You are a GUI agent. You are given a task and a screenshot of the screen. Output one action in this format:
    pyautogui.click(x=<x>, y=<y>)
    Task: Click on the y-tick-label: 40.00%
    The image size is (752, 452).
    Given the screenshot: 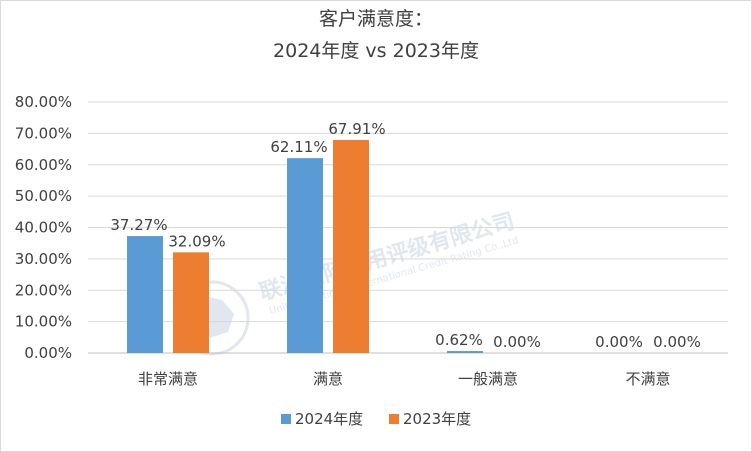 What is the action you would take?
    pyautogui.click(x=43, y=228)
    